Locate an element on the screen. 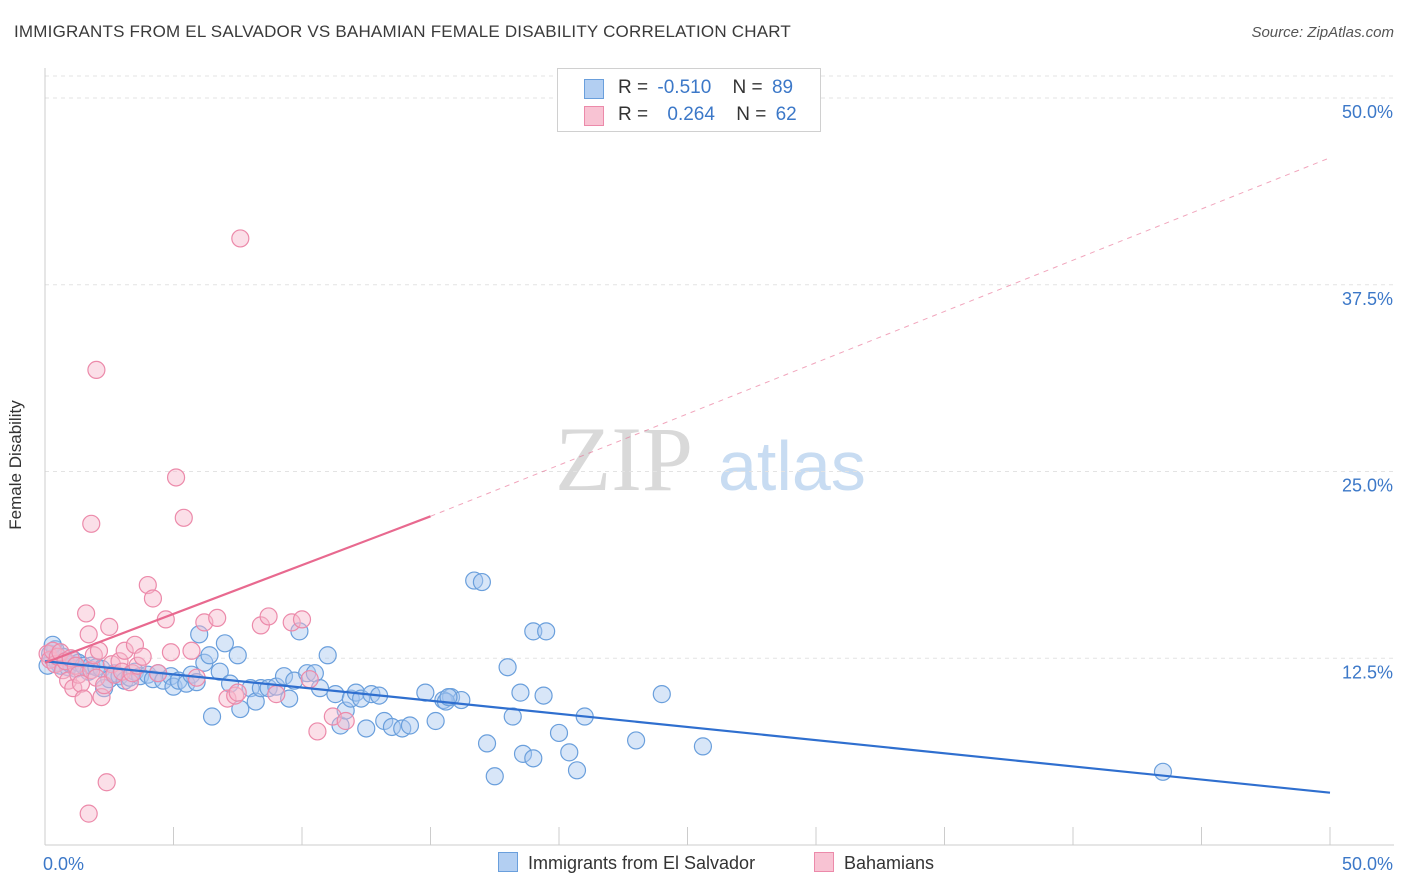 The width and height of the screenshot is (1406, 892). legend-n-value: 89 is located at coordinates (782, 87).